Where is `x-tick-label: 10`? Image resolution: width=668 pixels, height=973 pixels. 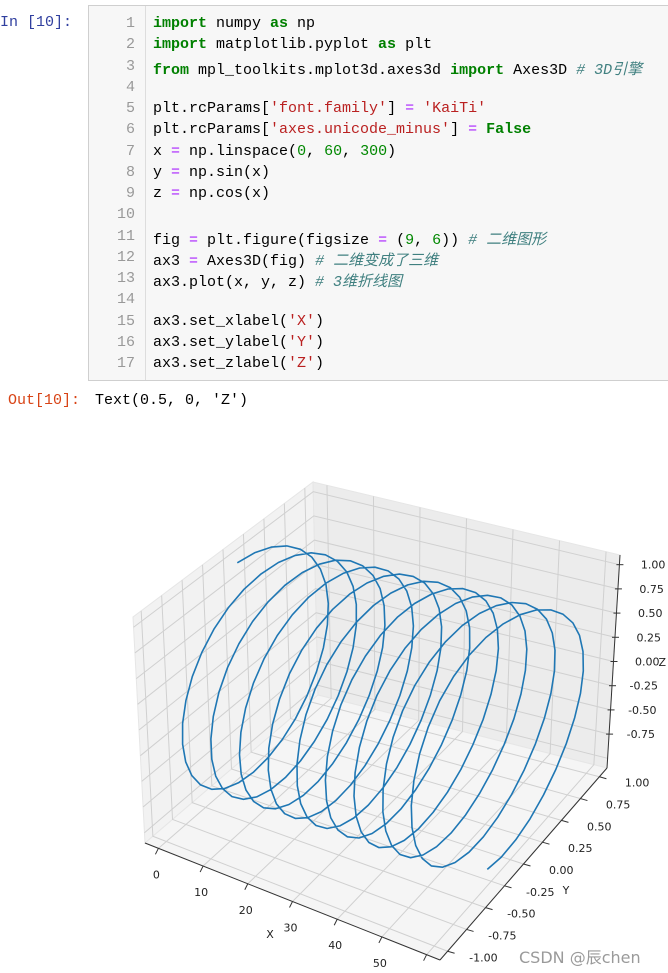
x-tick-label: 10 is located at coordinates (201, 892).